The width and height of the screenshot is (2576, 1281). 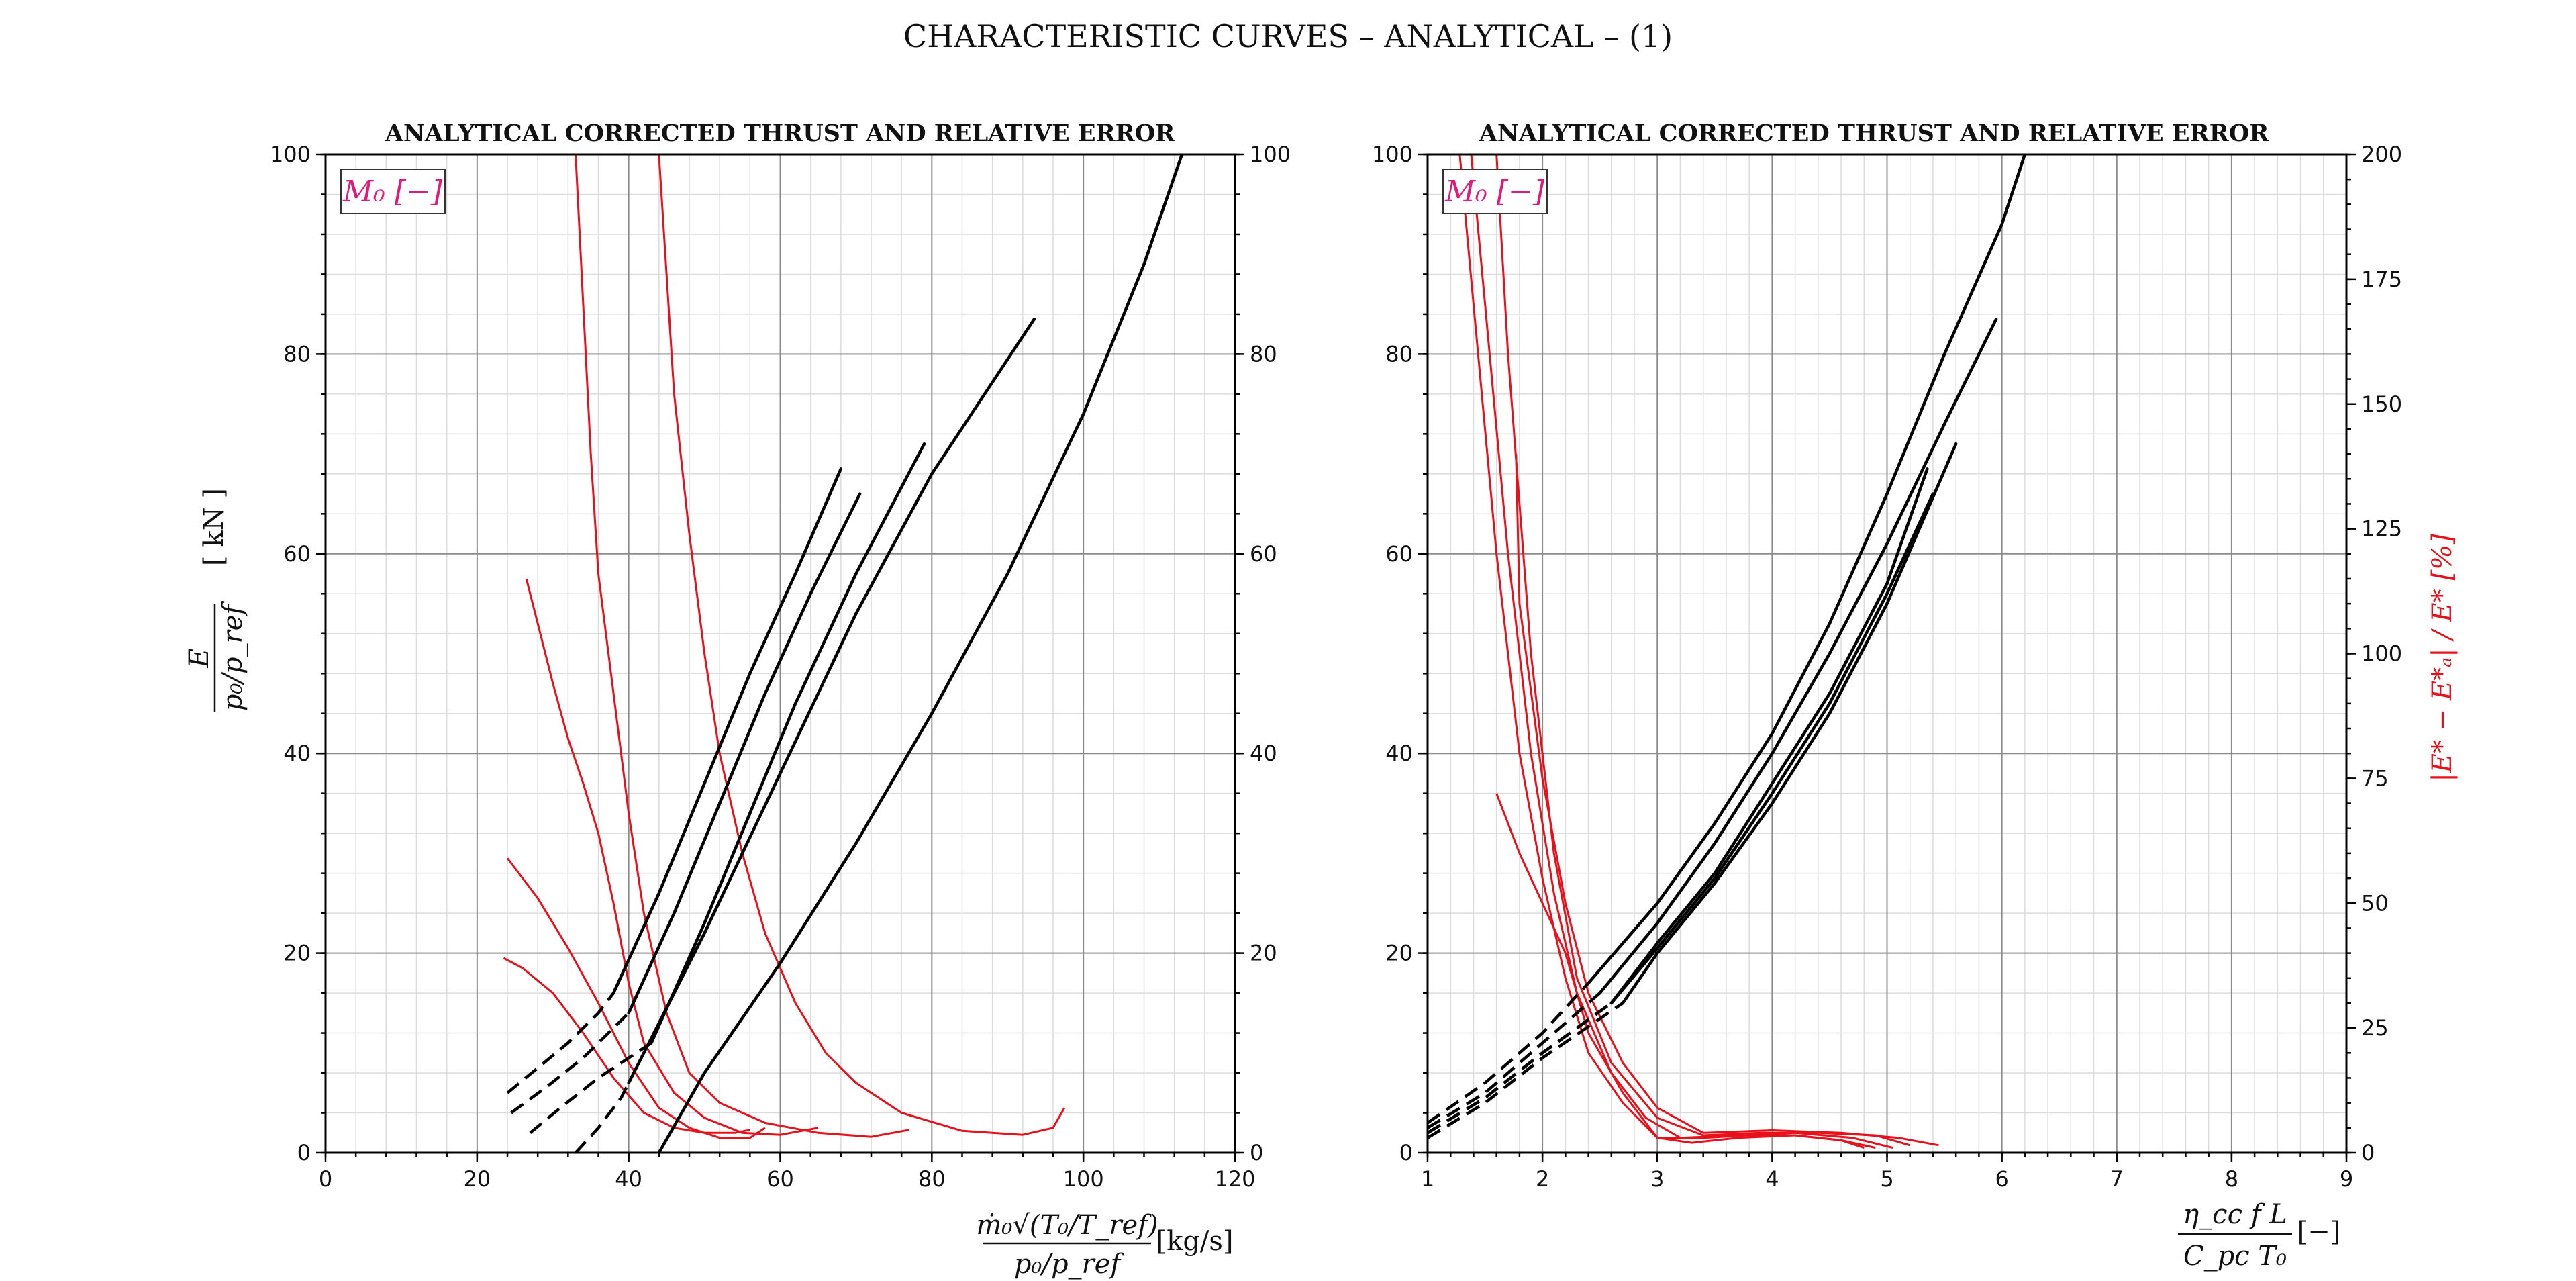 What do you see at coordinates (1263, 753) in the screenshot?
I see `y2-tick-label: 40` at bounding box center [1263, 753].